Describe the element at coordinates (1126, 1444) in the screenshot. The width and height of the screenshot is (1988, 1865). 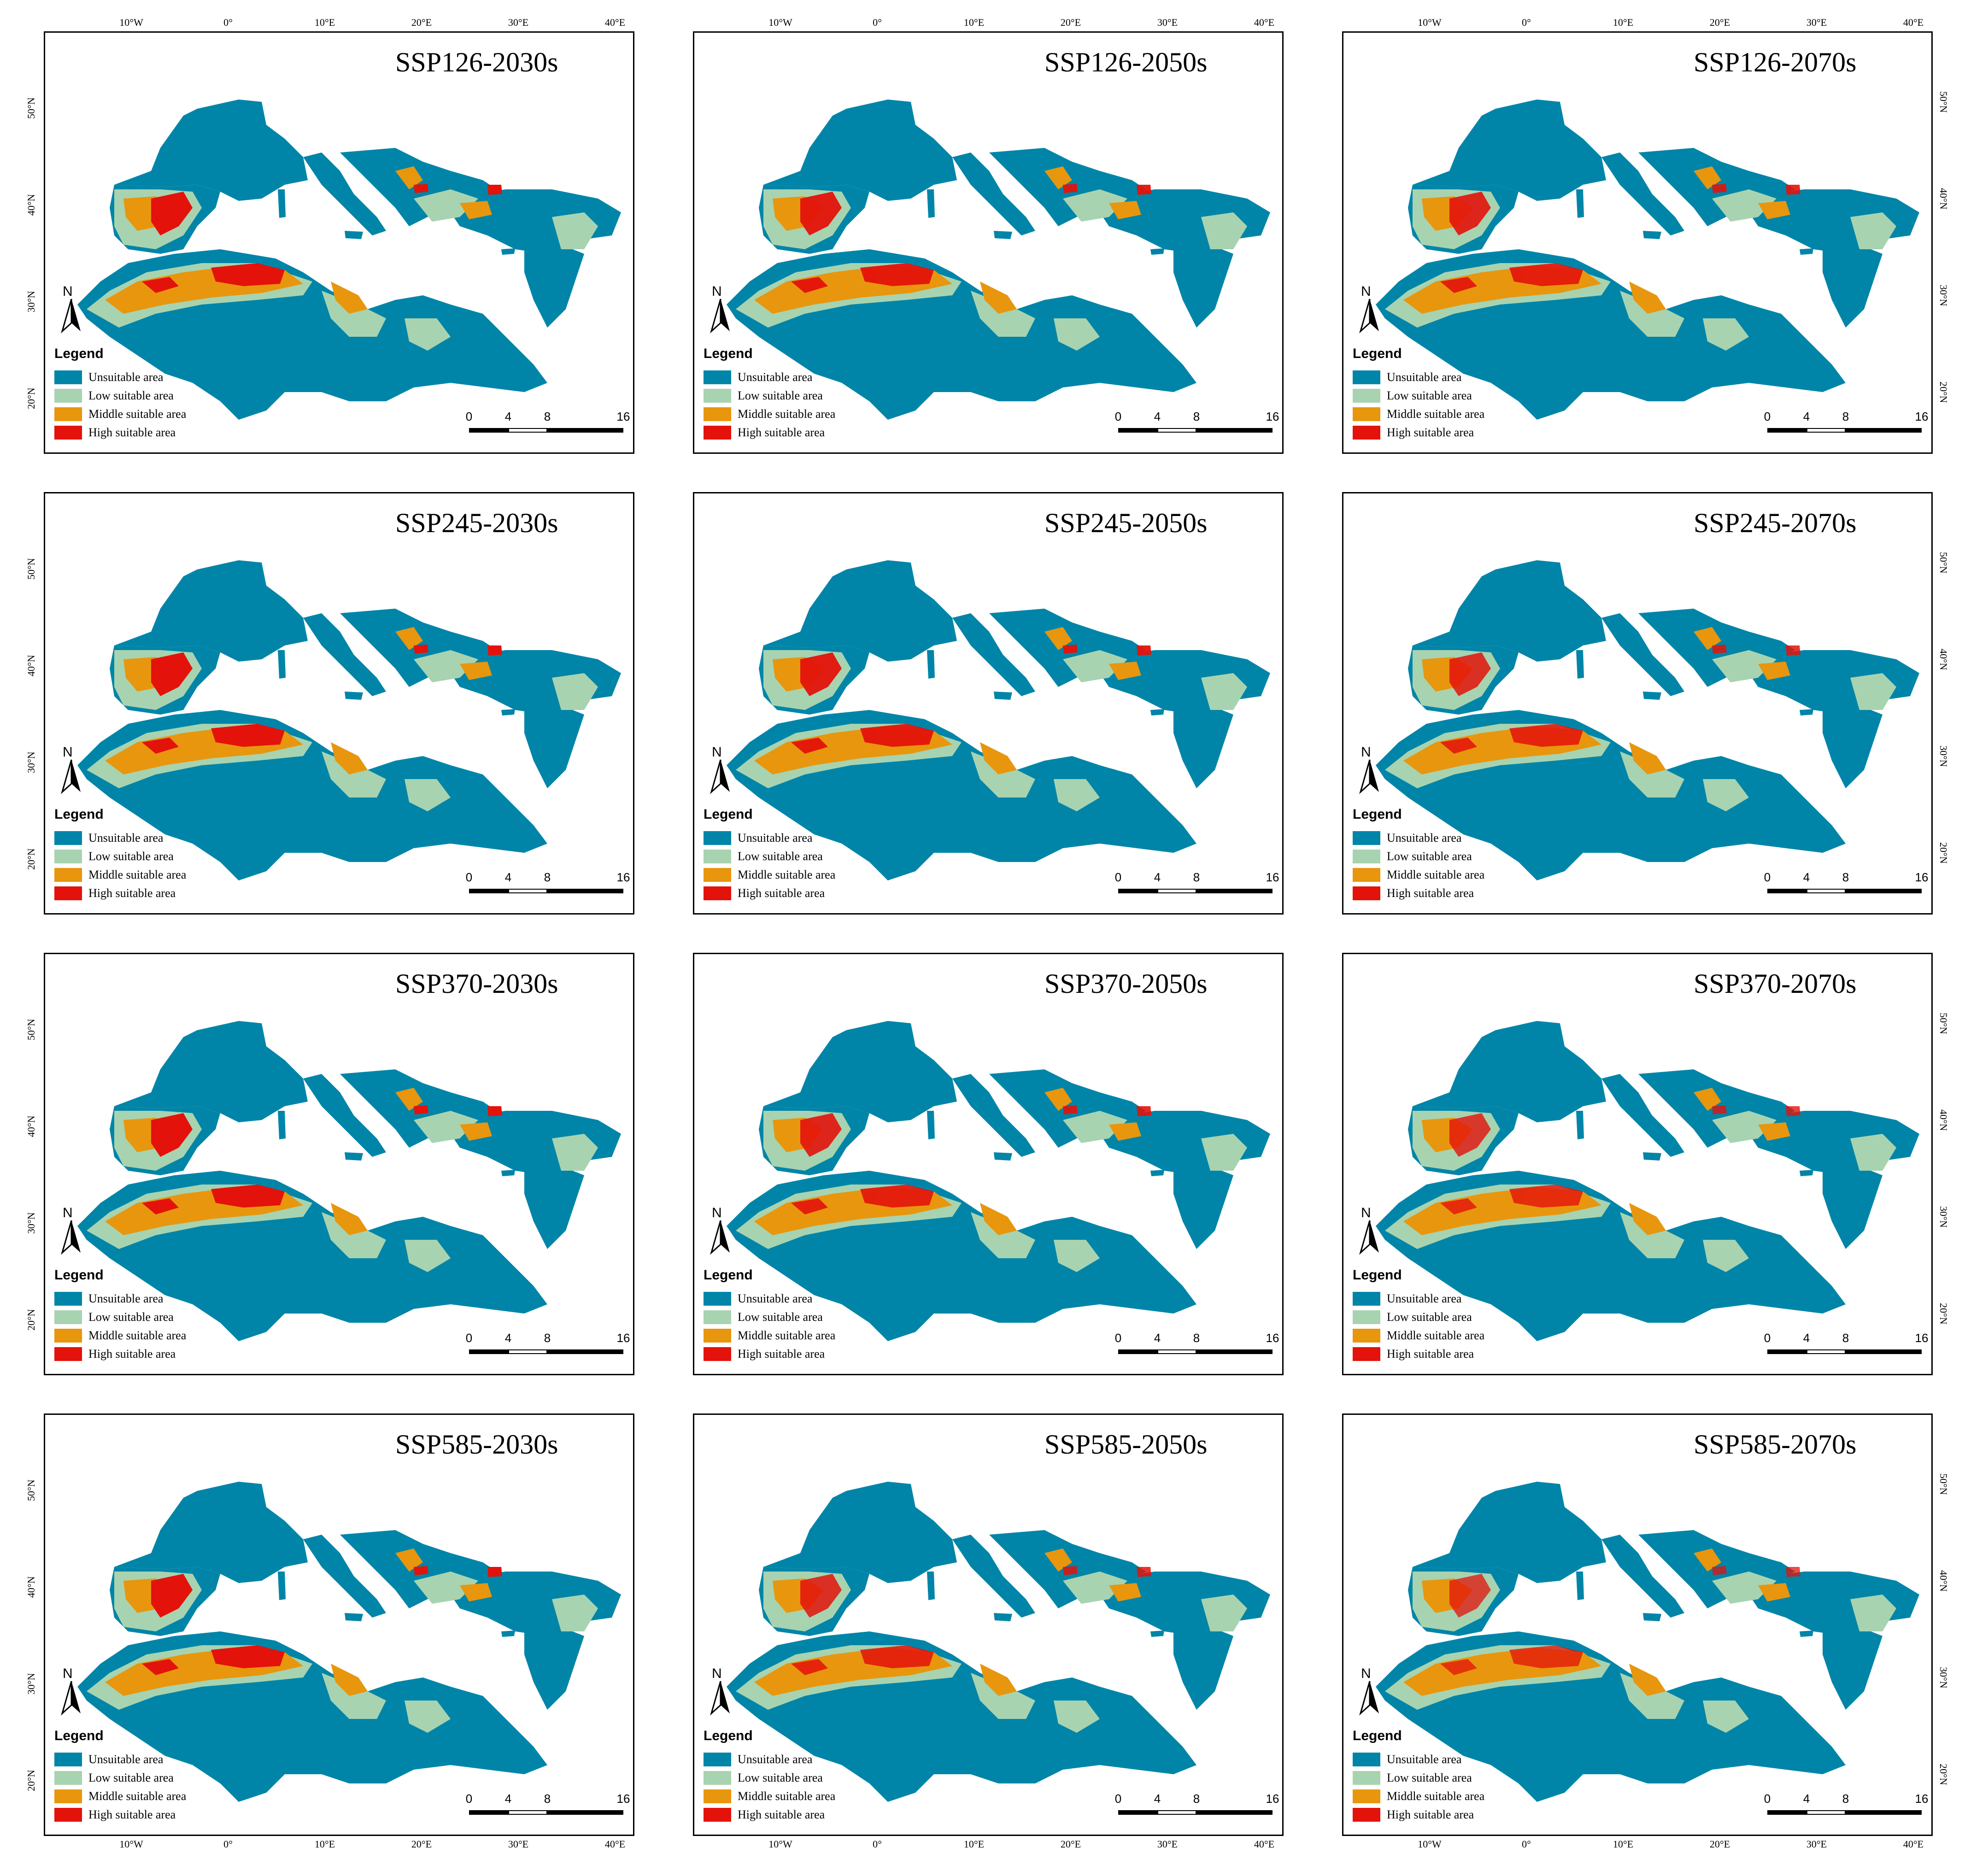
I see `panel-title: SSP585-2050s` at that location.